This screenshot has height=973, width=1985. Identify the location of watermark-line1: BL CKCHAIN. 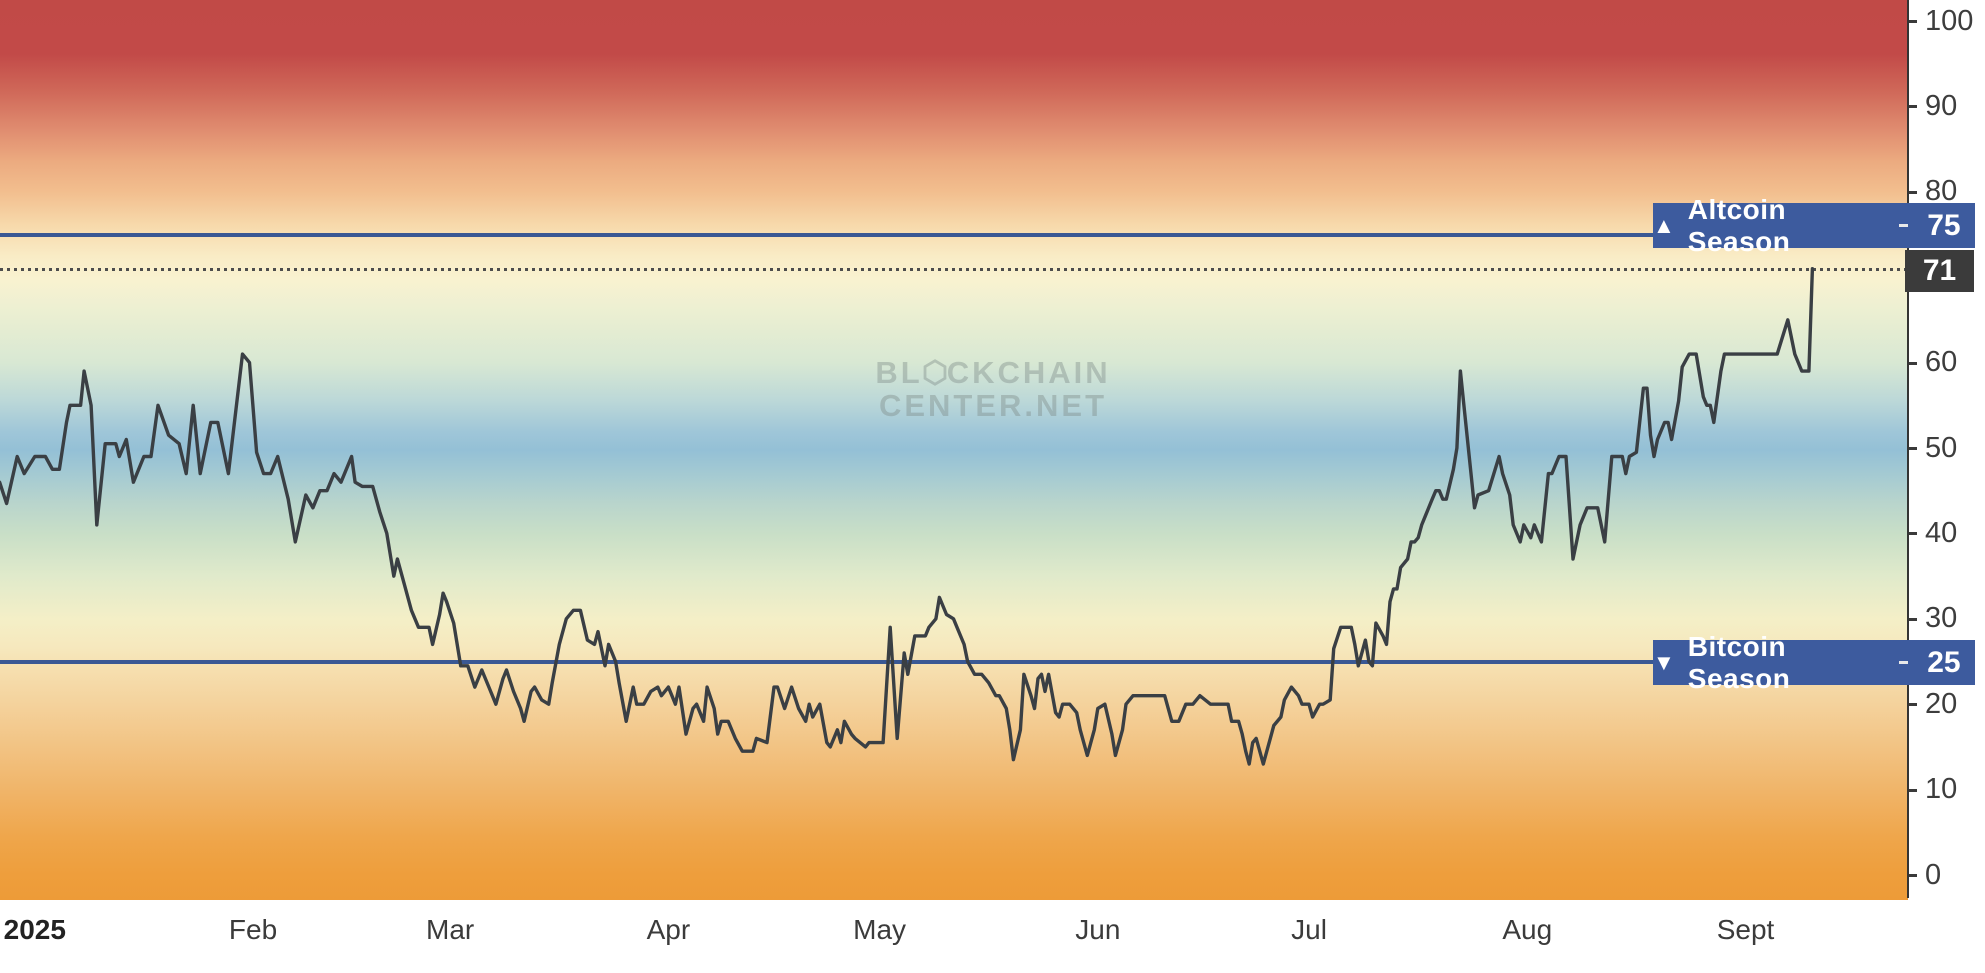
(993, 372).